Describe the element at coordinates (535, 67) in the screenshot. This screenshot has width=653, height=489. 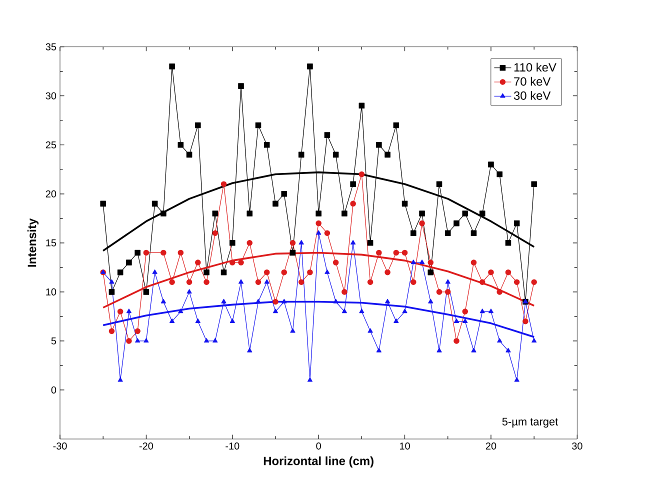
I see `legend-label: 110 keV` at that location.